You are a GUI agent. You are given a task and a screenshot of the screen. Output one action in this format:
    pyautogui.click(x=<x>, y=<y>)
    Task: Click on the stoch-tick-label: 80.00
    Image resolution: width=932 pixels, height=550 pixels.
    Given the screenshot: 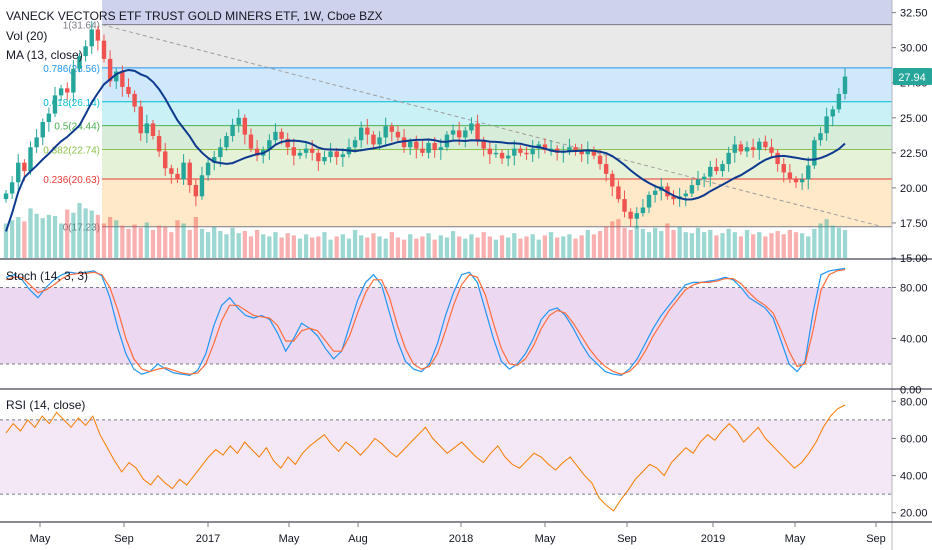 What is the action you would take?
    pyautogui.click(x=914, y=288)
    